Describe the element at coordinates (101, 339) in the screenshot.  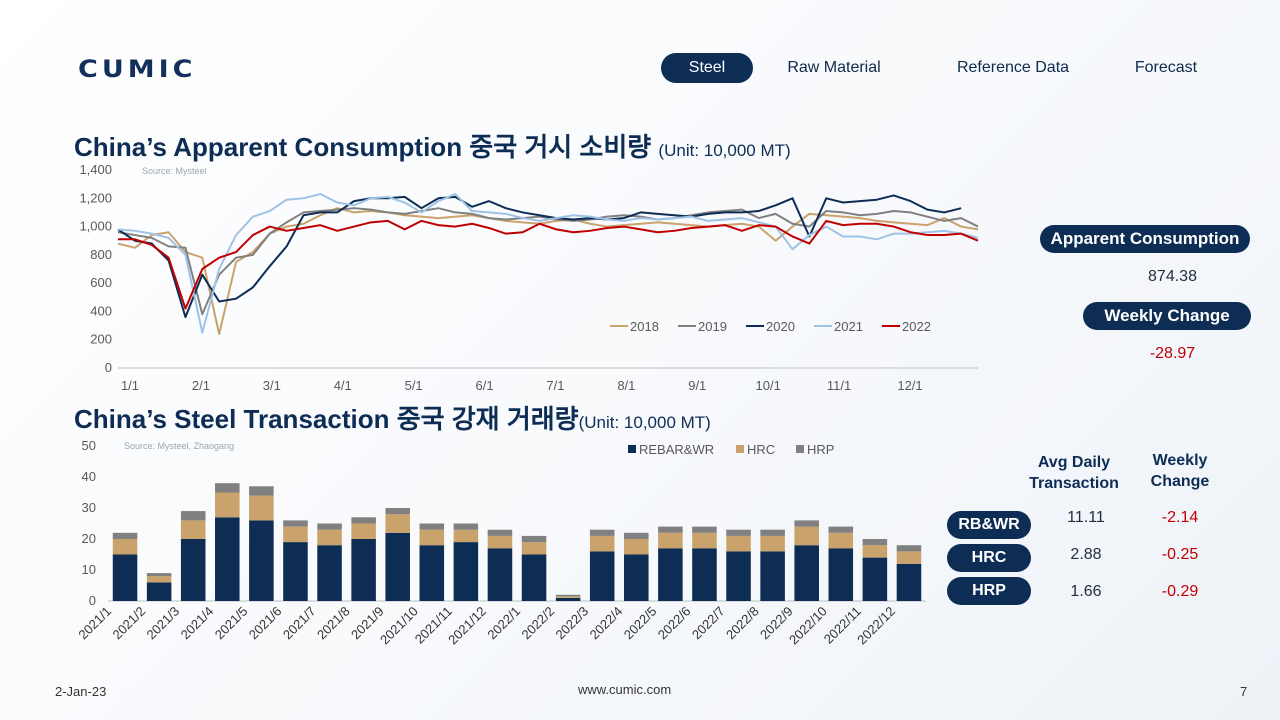
I see `y-tick-label: 200` at that location.